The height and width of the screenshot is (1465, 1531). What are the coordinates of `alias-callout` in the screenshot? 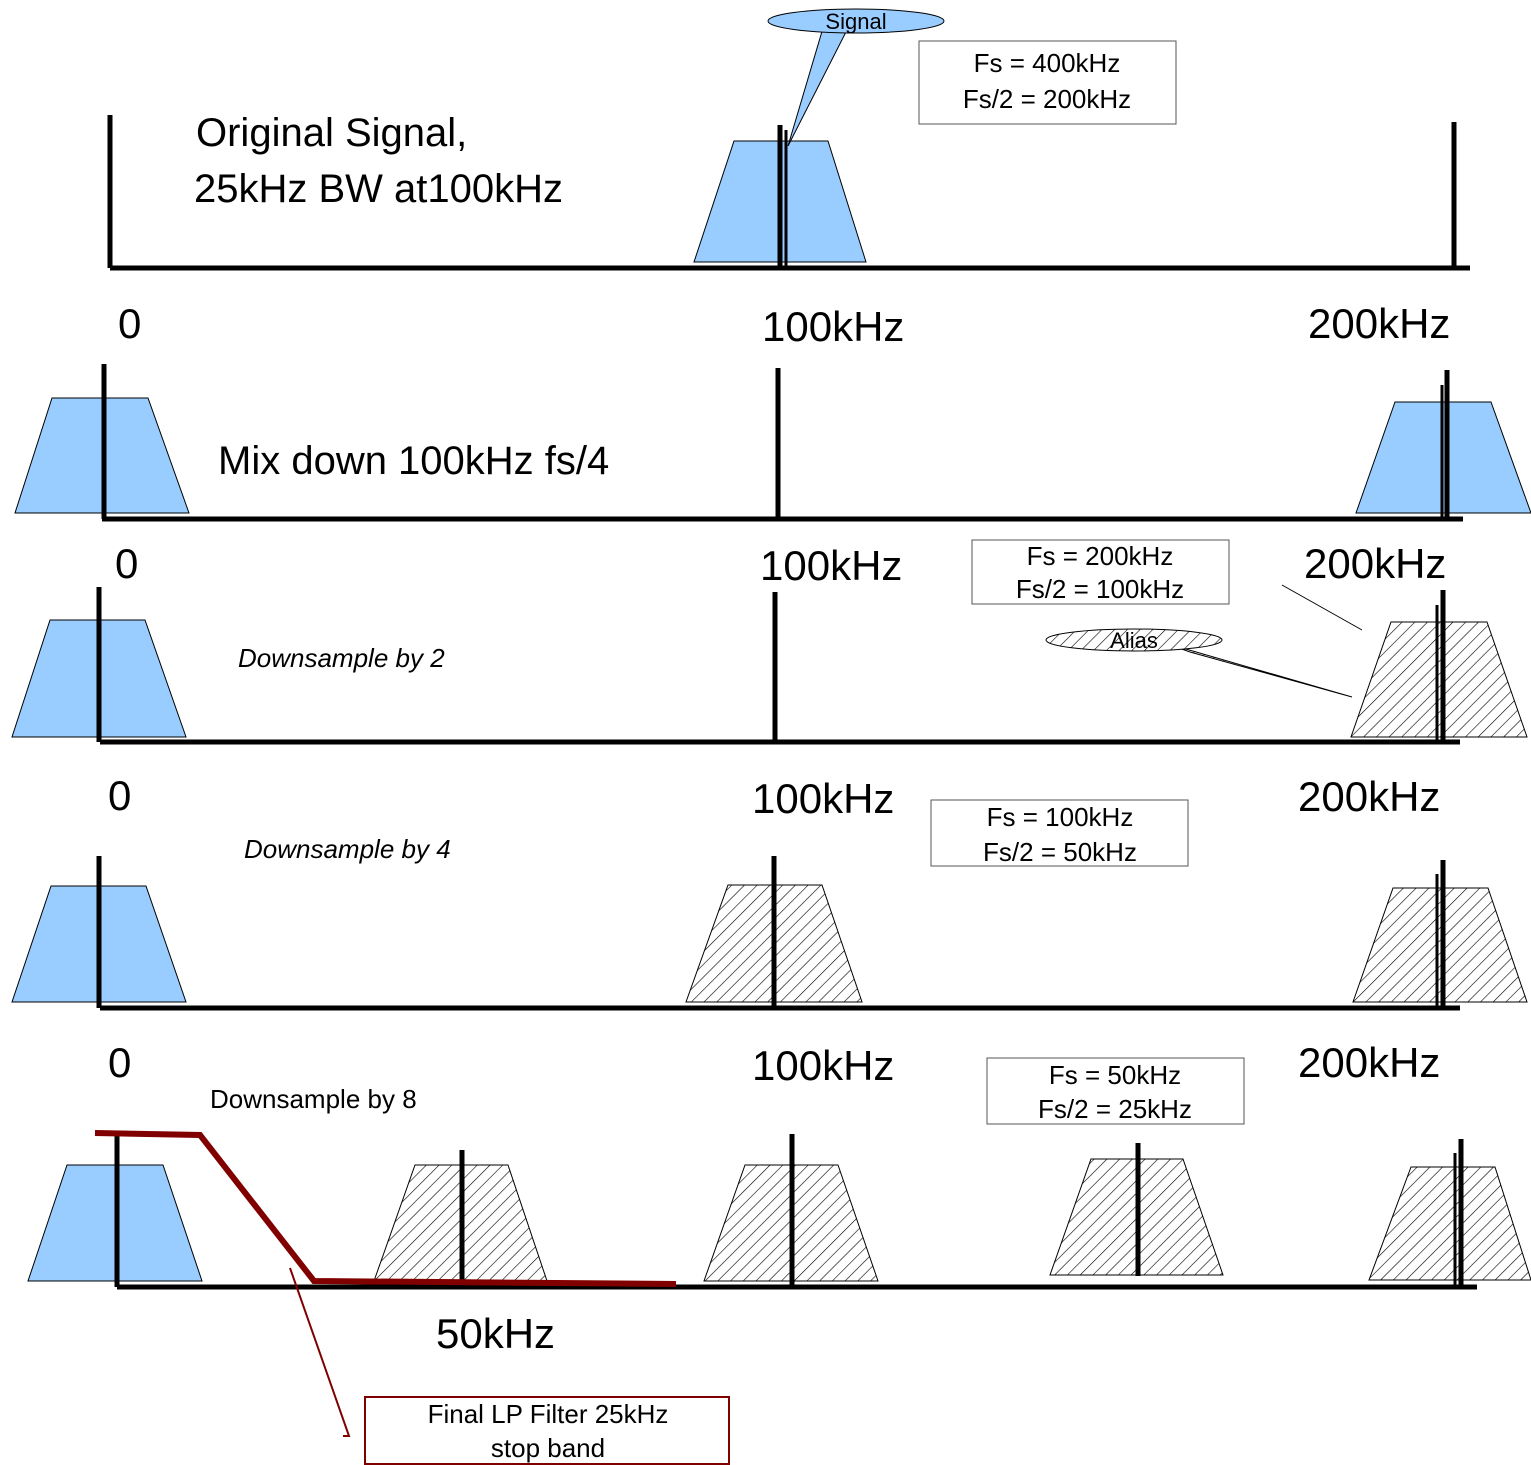 It's located at (1134, 640).